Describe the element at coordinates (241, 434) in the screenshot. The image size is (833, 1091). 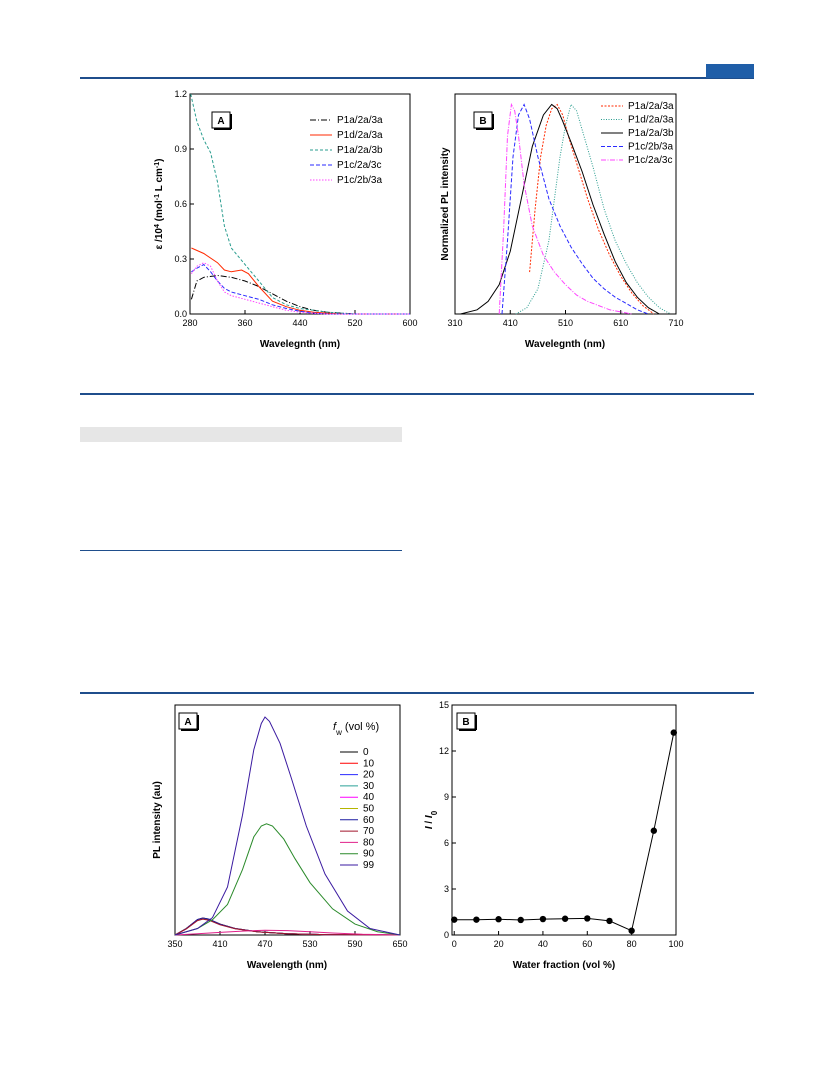
I see `table-header-bar` at that location.